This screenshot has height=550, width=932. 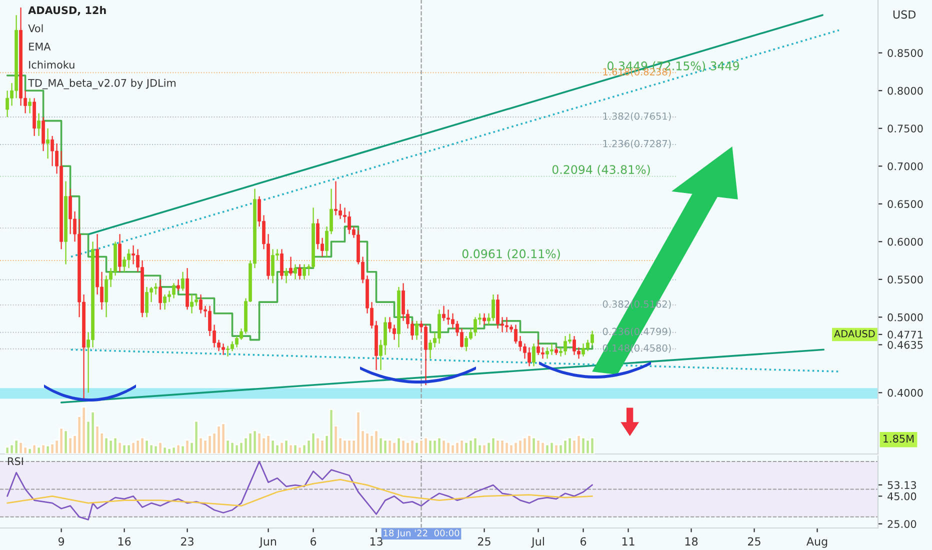 I want to click on ref-line-label: 1.236(0.7287), so click(x=637, y=144).